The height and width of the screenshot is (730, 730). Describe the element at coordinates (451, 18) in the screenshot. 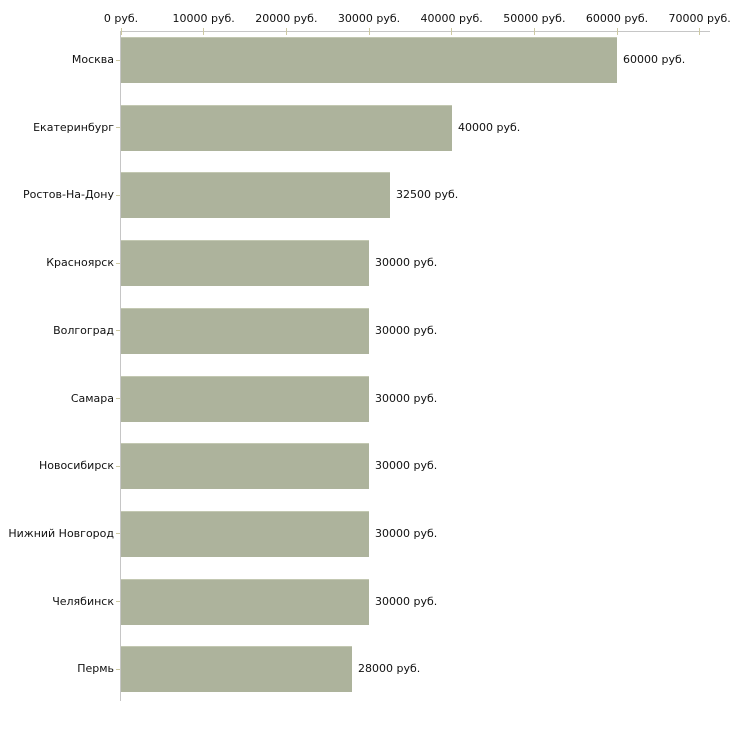

I see `x-axis-tick-label: 40000 руб.` at that location.